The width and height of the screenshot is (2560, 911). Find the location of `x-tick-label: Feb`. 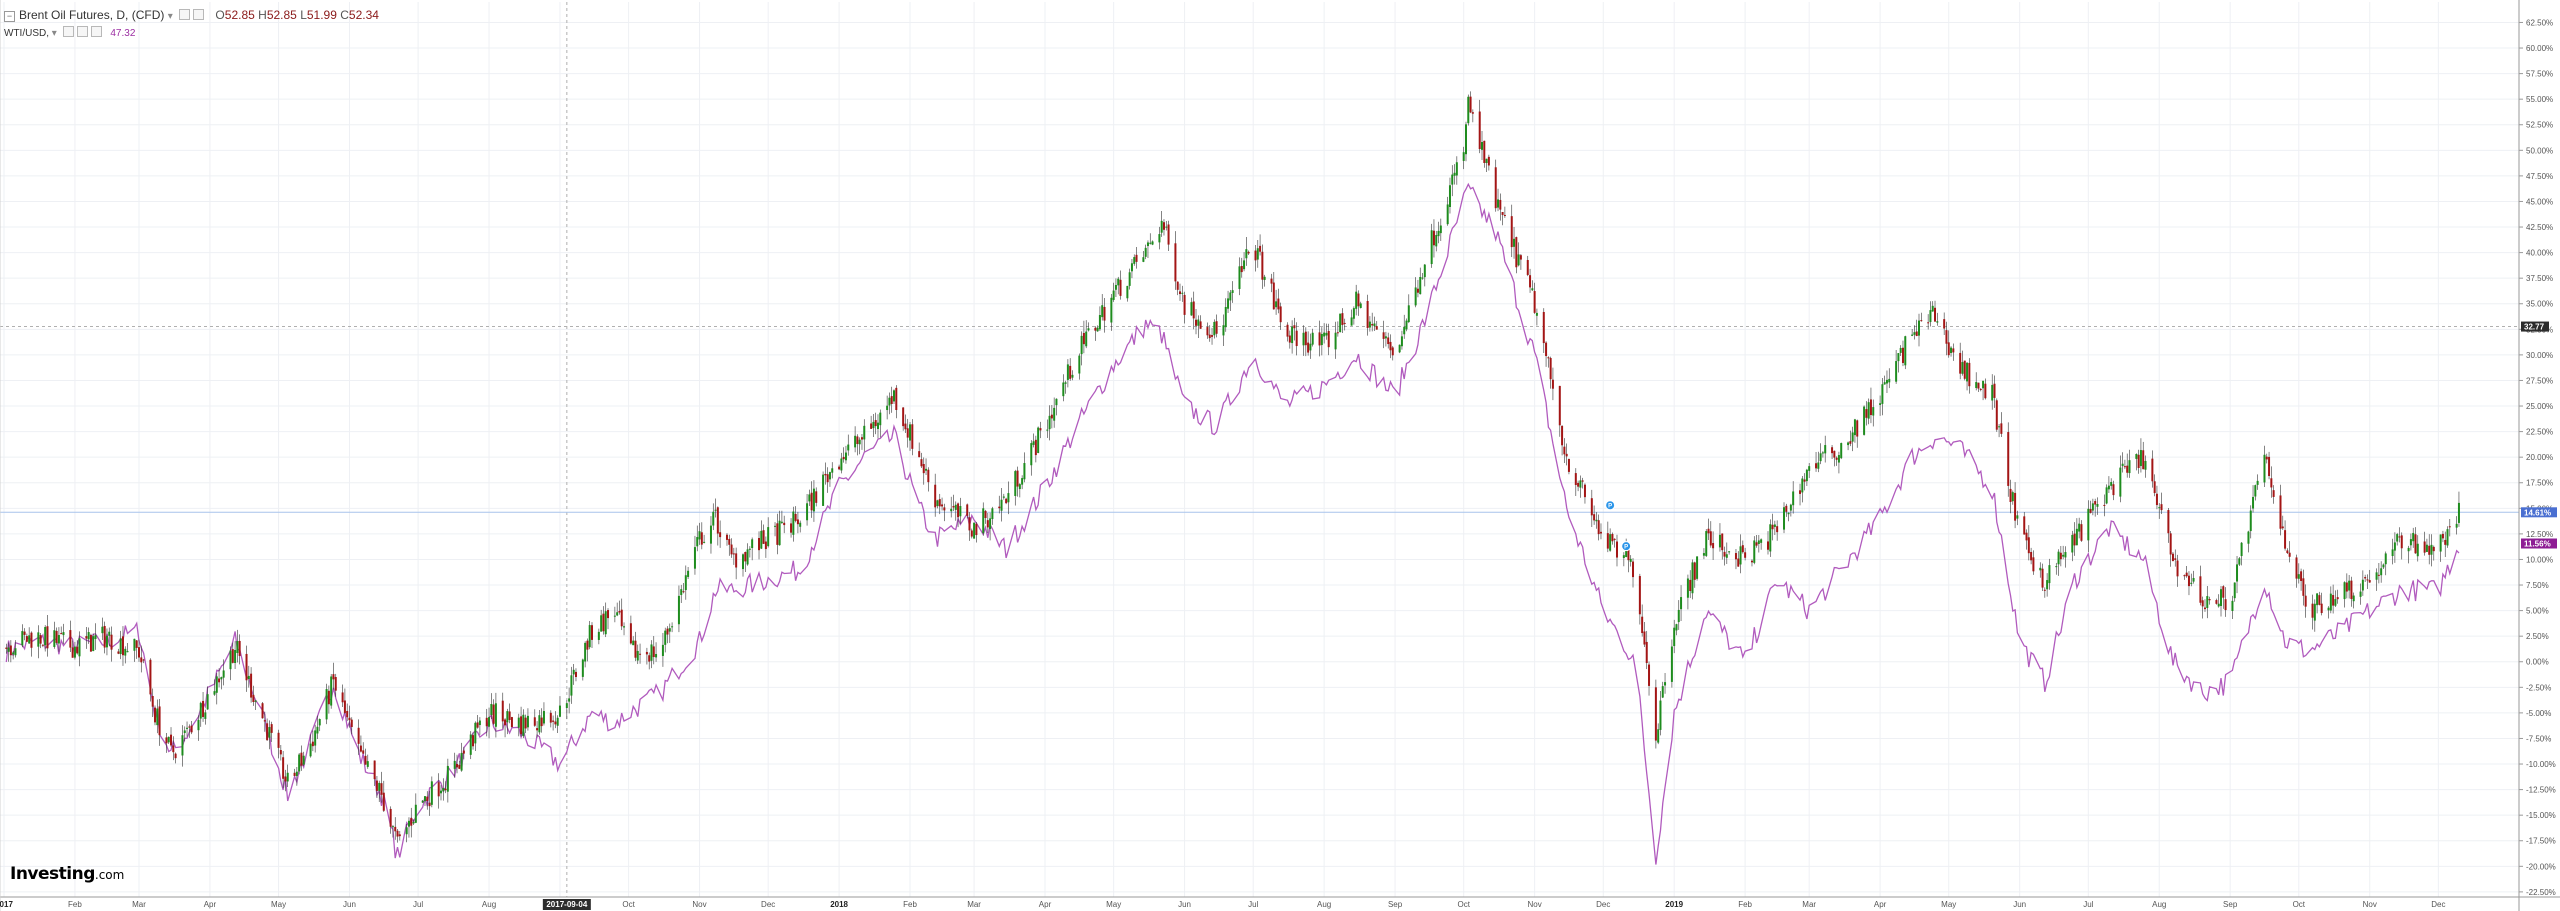

x-tick-label: Feb is located at coordinates (1745, 904).